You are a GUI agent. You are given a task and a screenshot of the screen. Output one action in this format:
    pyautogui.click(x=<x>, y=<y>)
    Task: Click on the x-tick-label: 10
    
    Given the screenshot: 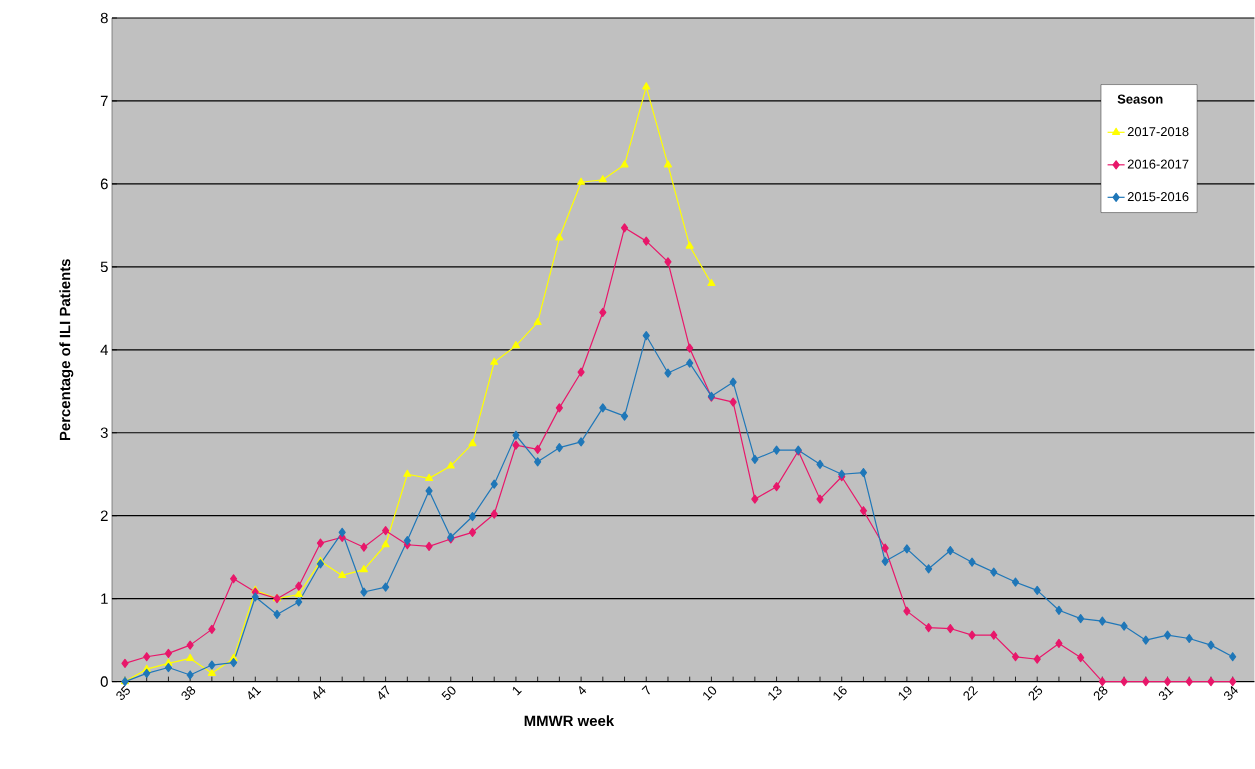 What is the action you would take?
    pyautogui.click(x=710, y=693)
    